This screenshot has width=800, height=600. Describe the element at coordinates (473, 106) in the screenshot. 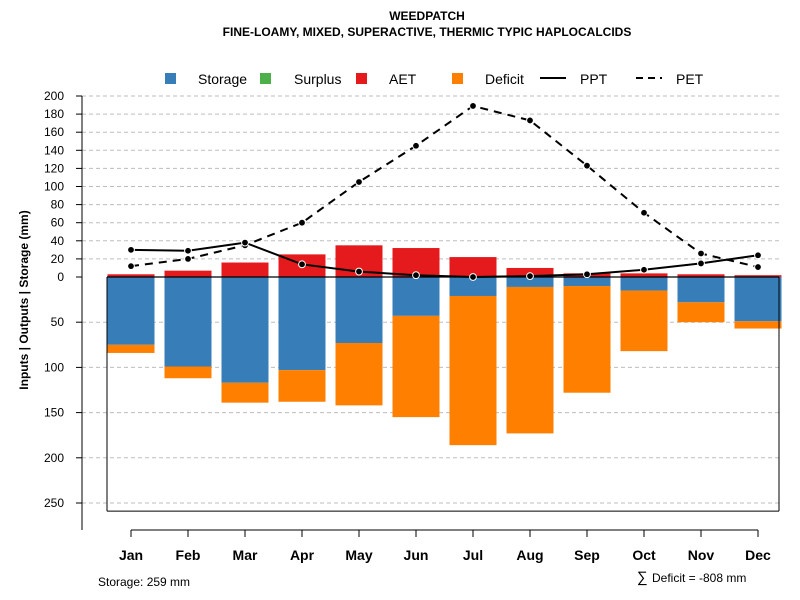

I see `point-pet-jul` at that location.